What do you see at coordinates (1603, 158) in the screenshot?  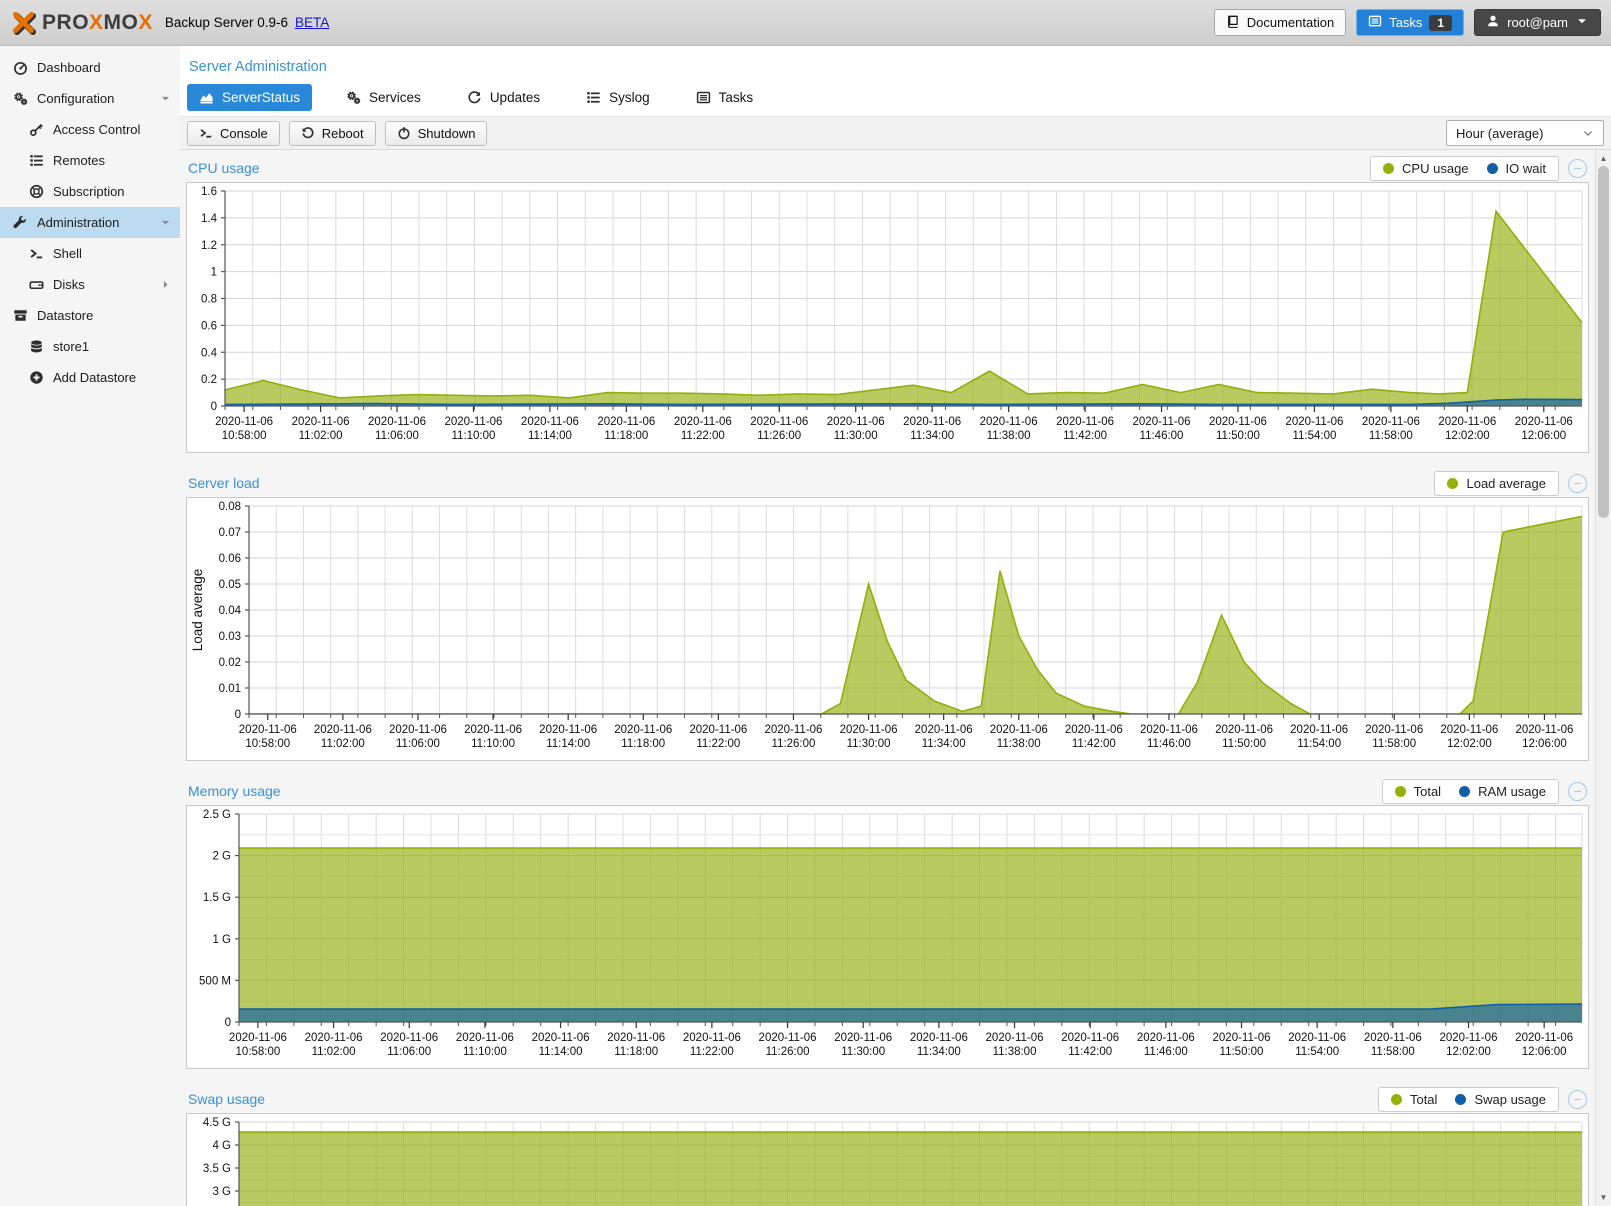 I see `scrollbar-up-arrow: ▲` at bounding box center [1603, 158].